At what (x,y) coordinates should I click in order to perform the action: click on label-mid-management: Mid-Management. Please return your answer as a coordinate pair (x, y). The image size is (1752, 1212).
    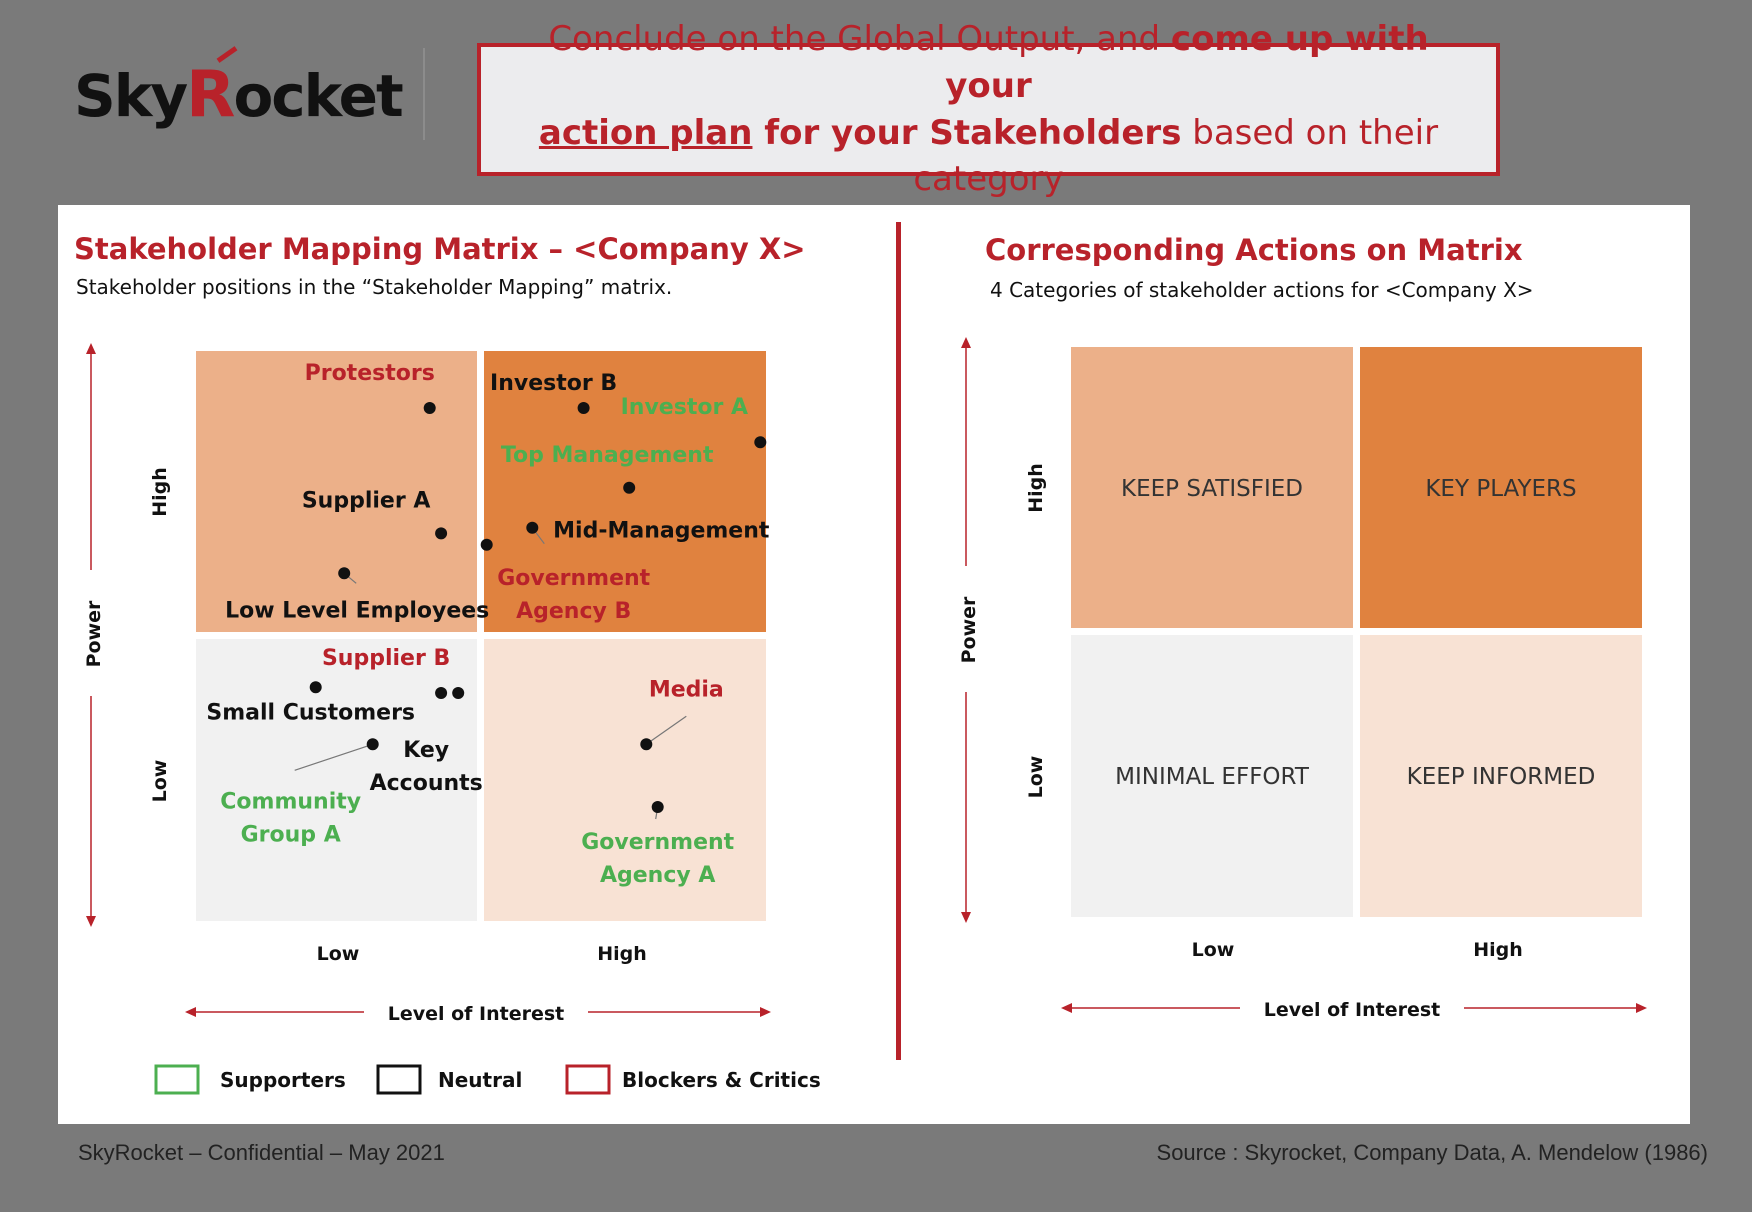
    Looking at the image, I should click on (661, 531).